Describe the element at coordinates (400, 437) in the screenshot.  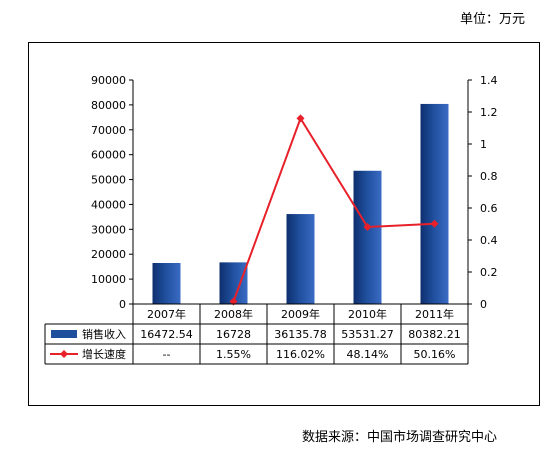
I see `source-label: 数据来源：中国市场调查研究中心` at that location.